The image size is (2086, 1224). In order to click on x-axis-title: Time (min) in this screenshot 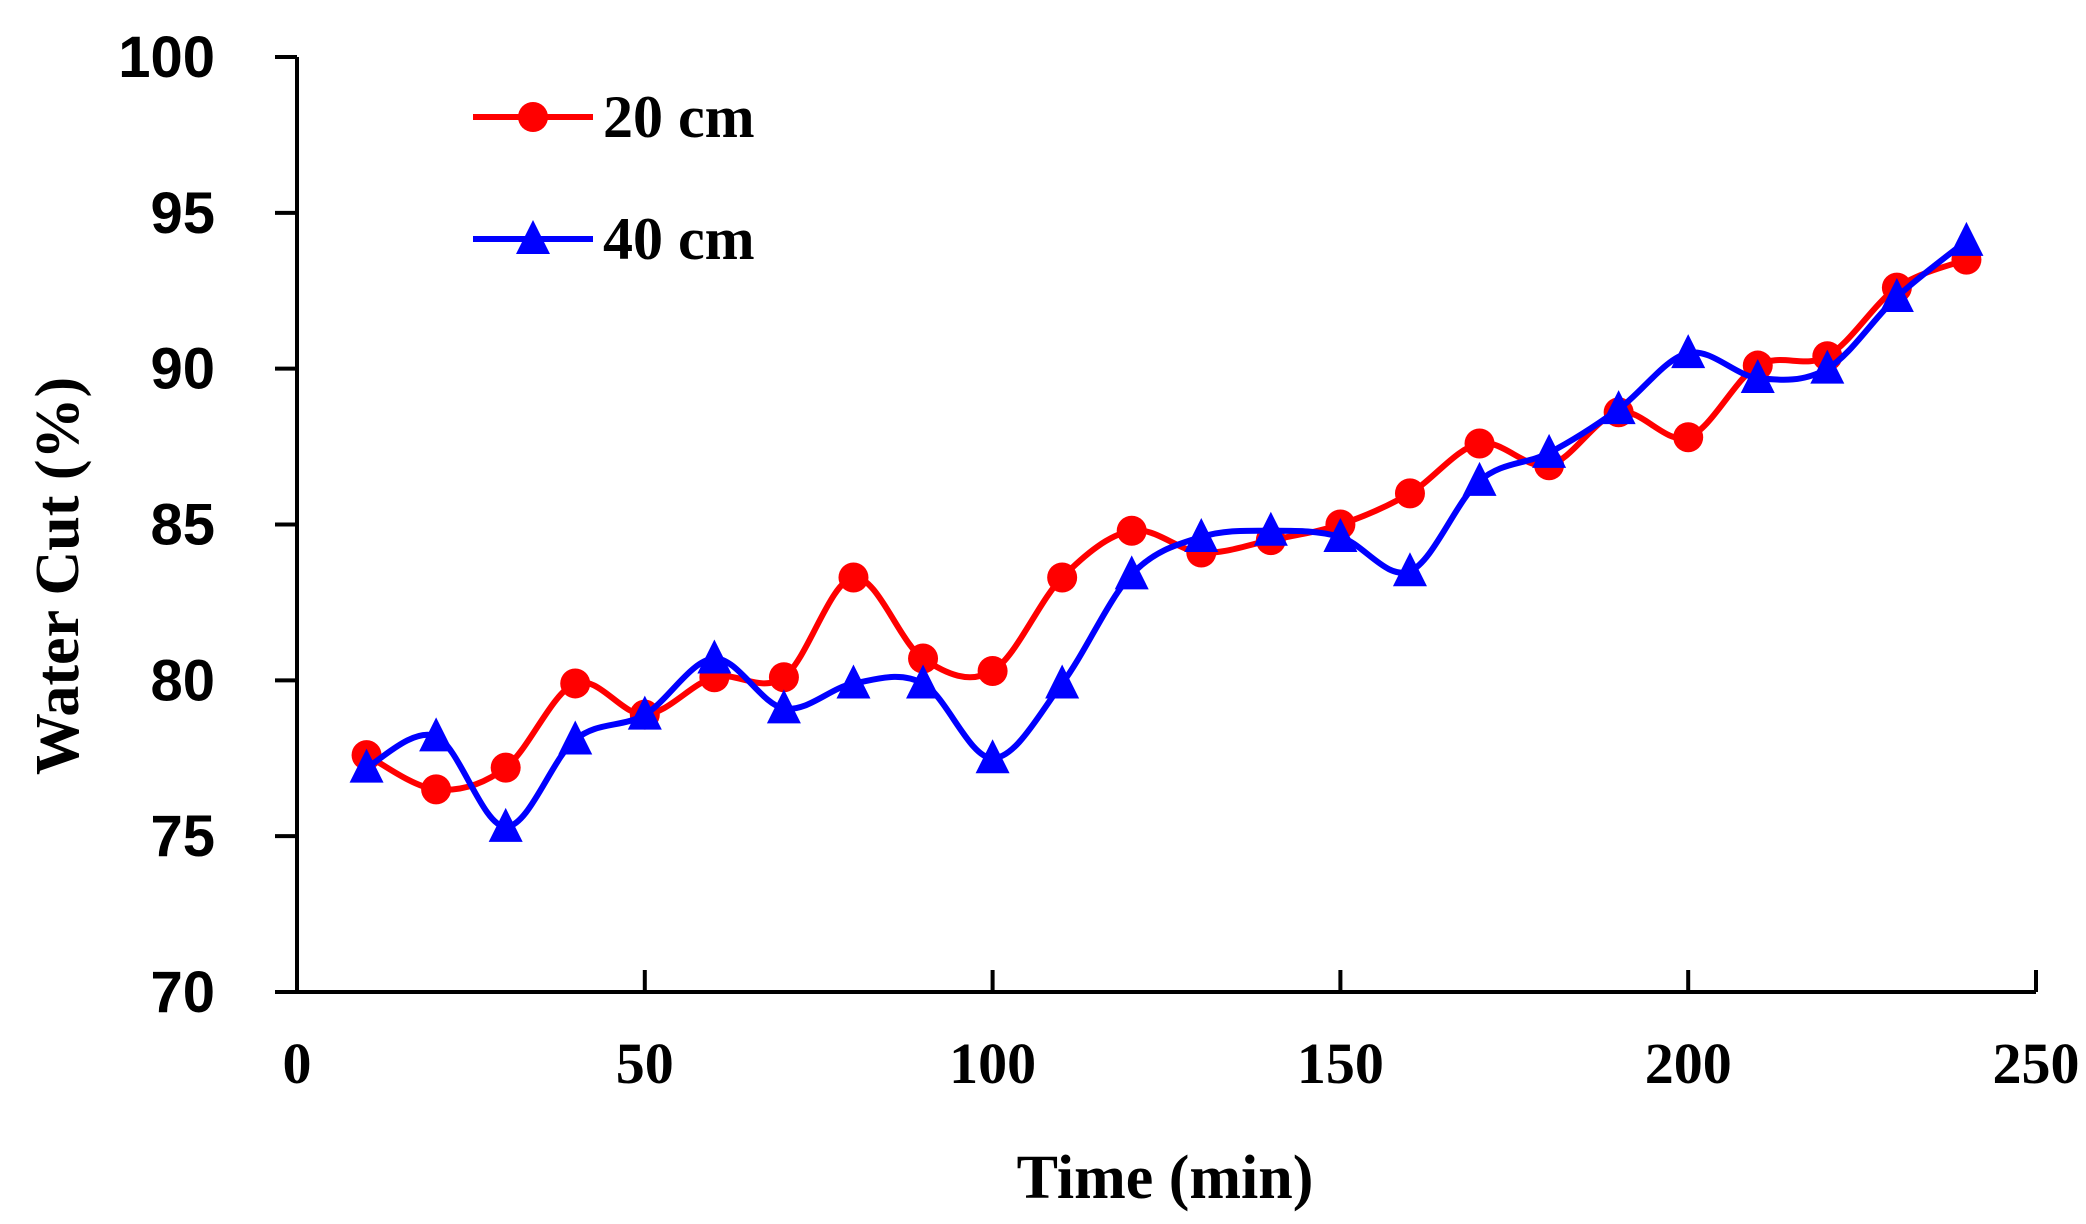, I will do `click(1165, 1178)`.